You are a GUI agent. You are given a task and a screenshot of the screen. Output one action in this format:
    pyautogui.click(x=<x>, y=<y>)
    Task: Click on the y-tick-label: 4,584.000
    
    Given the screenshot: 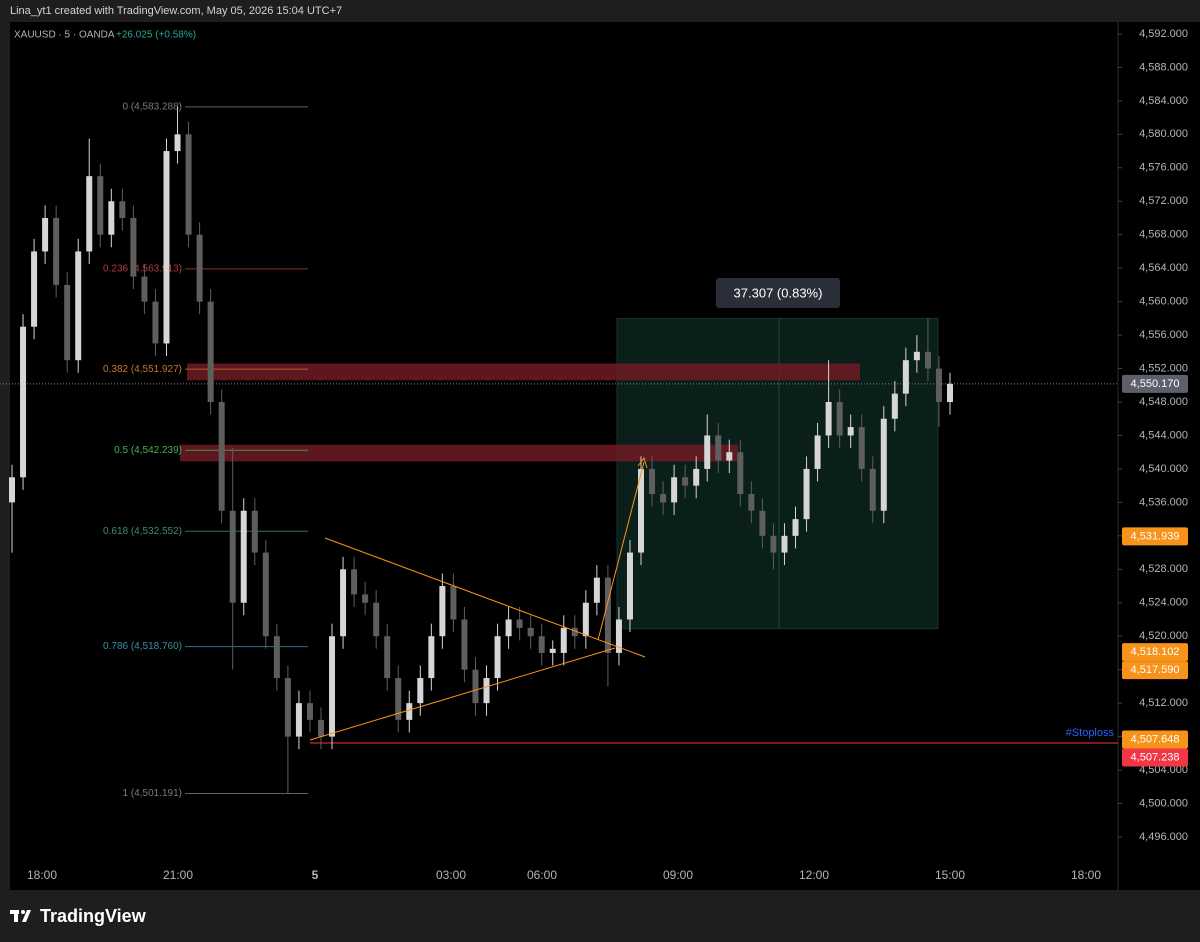 What is the action you would take?
    pyautogui.click(x=1163, y=101)
    